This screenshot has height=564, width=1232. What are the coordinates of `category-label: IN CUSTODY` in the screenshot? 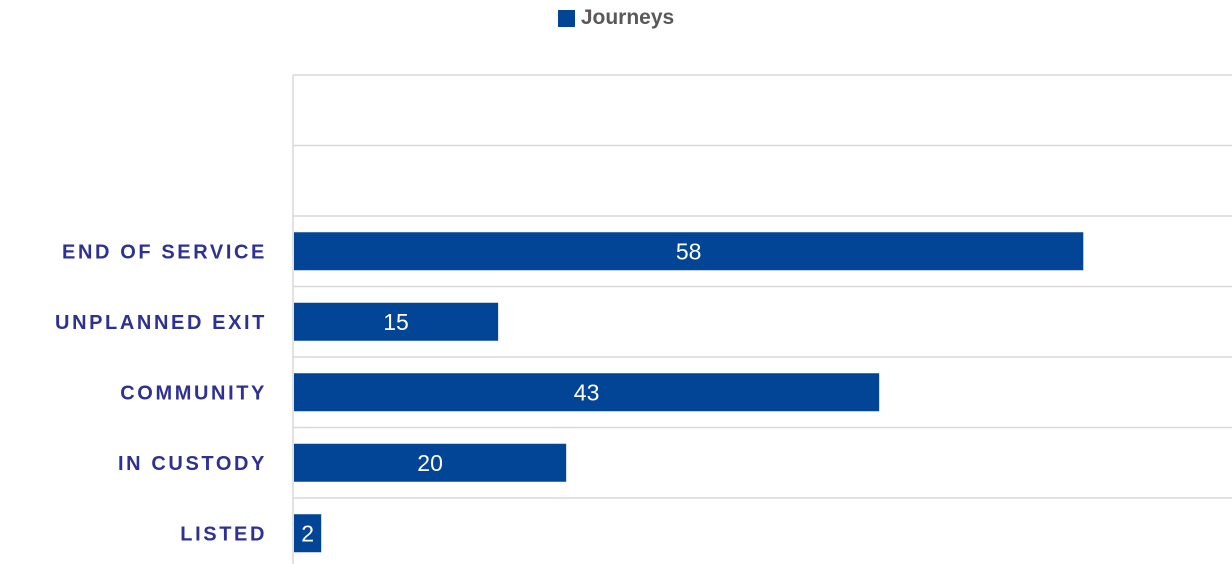 It's located at (192, 464).